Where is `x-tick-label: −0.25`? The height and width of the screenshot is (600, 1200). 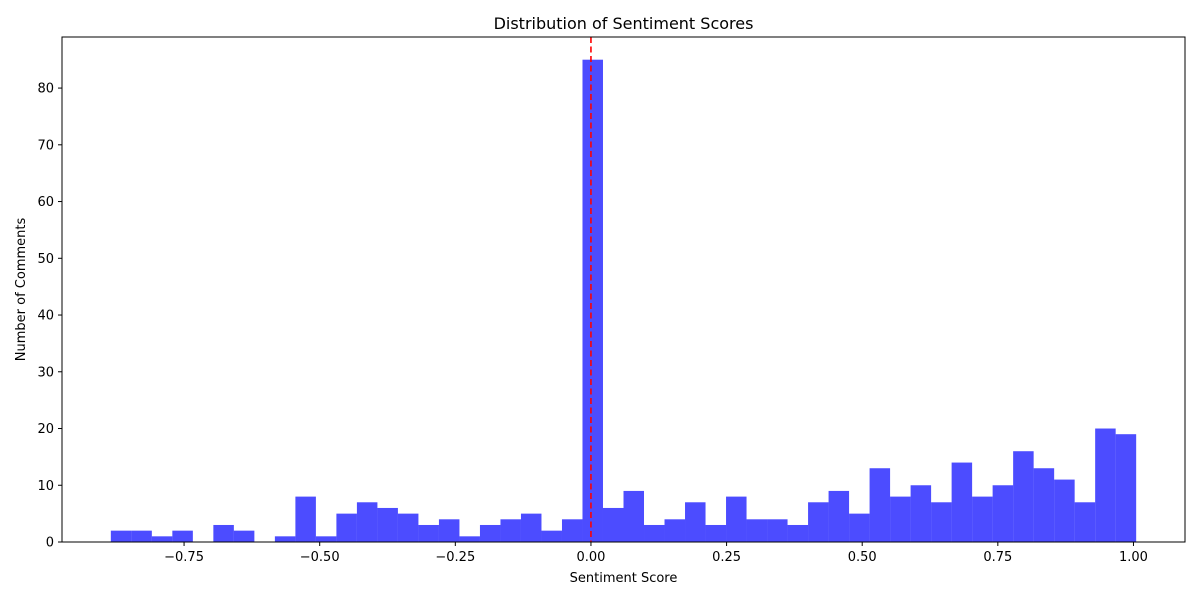 x-tick-label: −0.25 is located at coordinates (455, 557).